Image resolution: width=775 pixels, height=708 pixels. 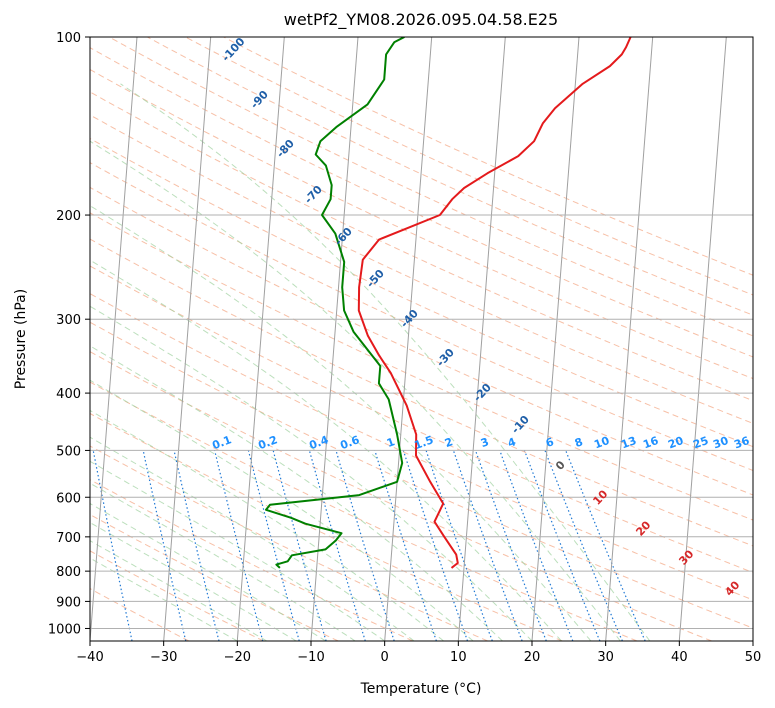 What do you see at coordinates (267, 442) in the screenshot?
I see `mixing-ratio-label: 0.2` at bounding box center [267, 442].